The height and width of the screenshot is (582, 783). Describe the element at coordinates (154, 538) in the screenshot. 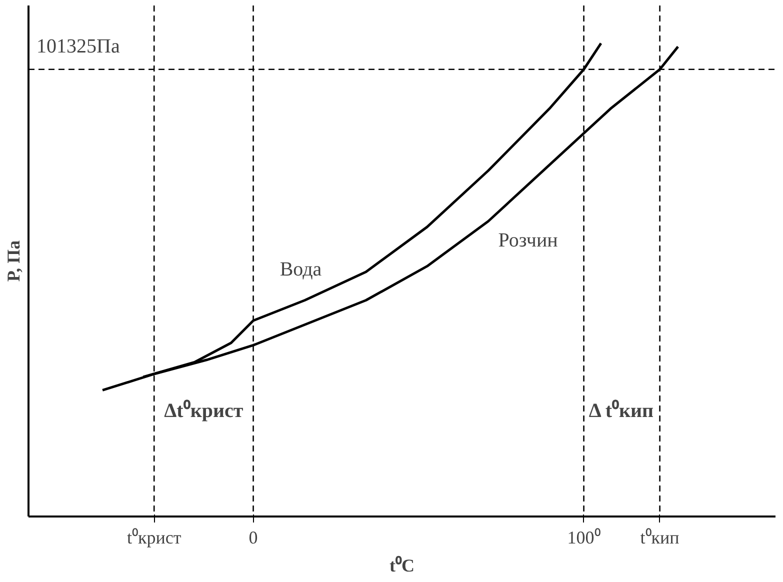

I see `x-tick-label: t⁰крист` at that location.